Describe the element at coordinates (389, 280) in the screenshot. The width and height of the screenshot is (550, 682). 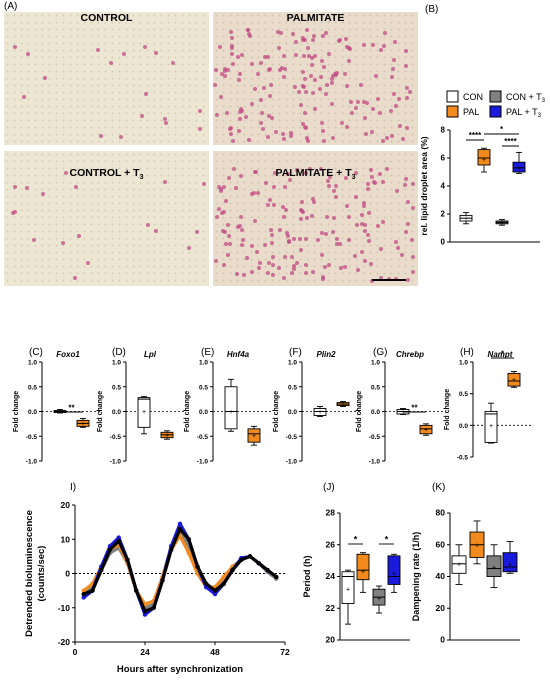
I see `scale-bar` at that location.